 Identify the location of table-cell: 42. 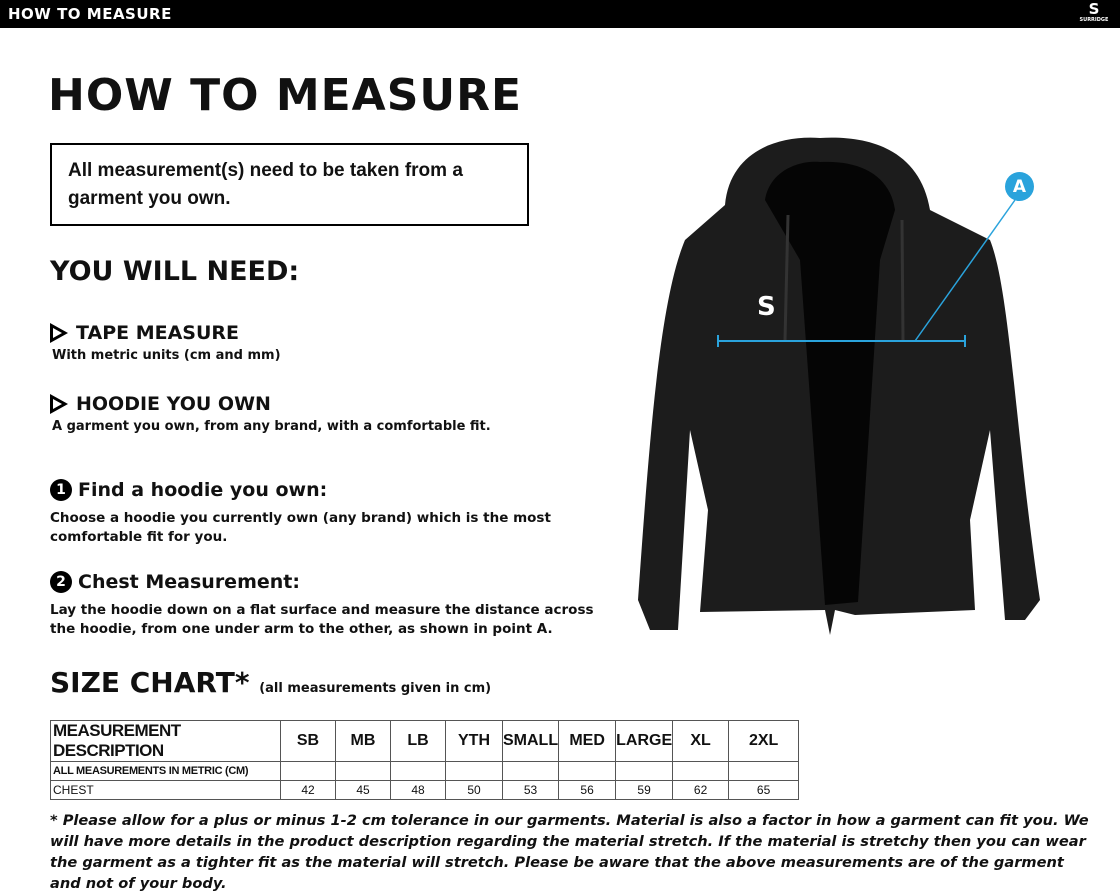
(308, 790).